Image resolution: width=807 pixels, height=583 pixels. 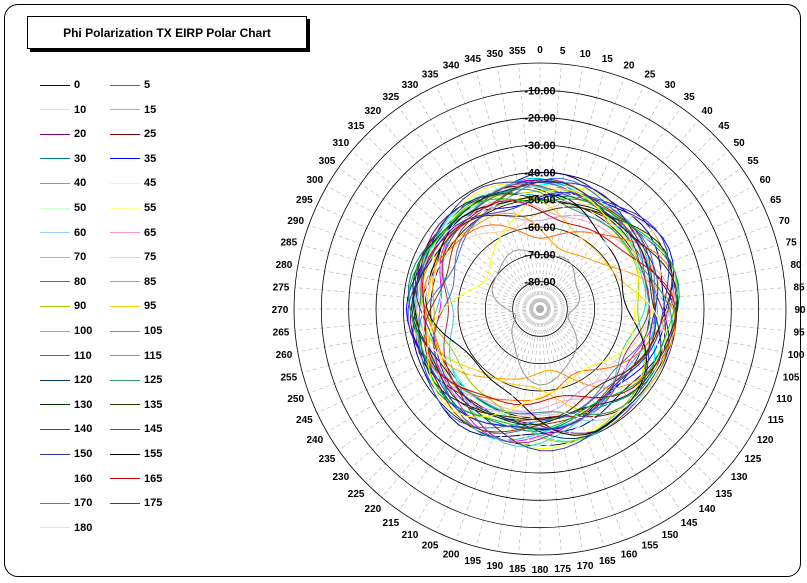 What do you see at coordinates (80, 183) in the screenshot?
I see `legend-label: 40` at bounding box center [80, 183].